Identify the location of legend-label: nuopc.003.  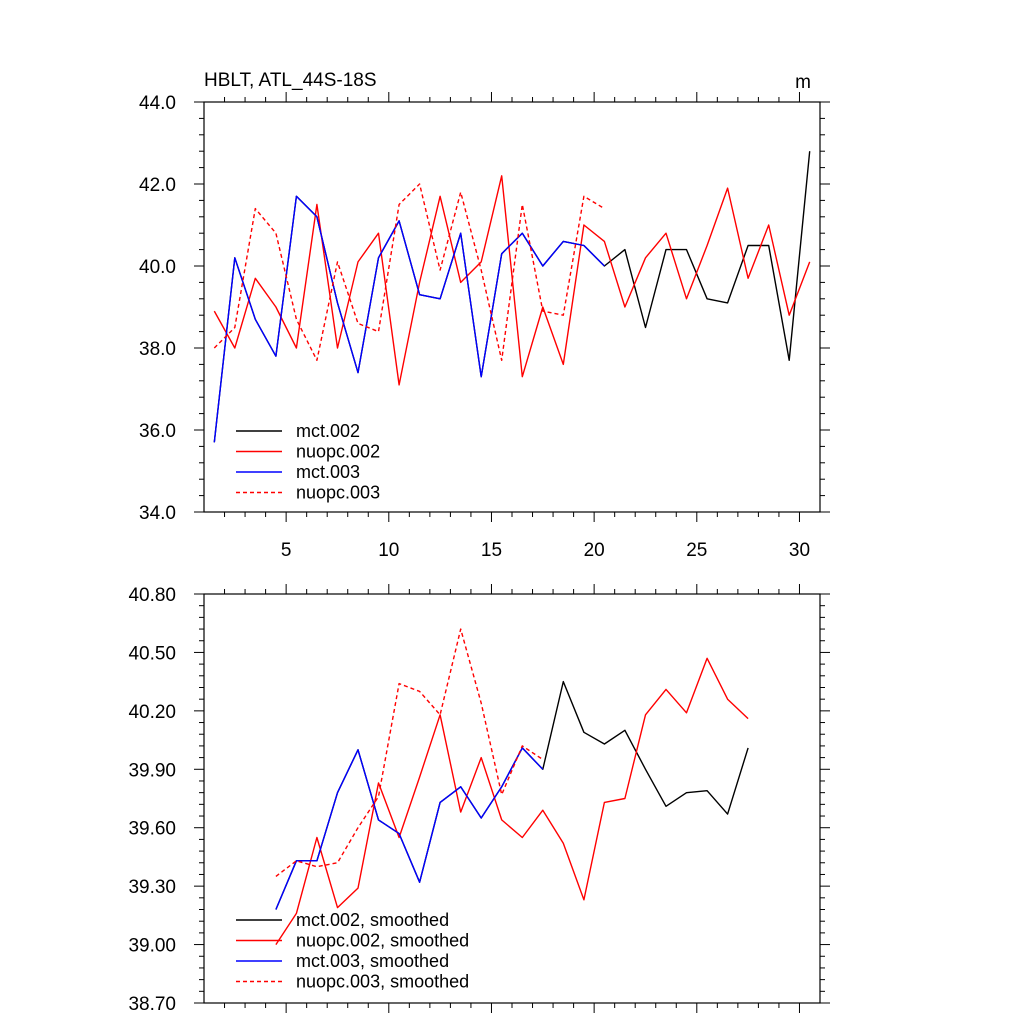
(338, 493).